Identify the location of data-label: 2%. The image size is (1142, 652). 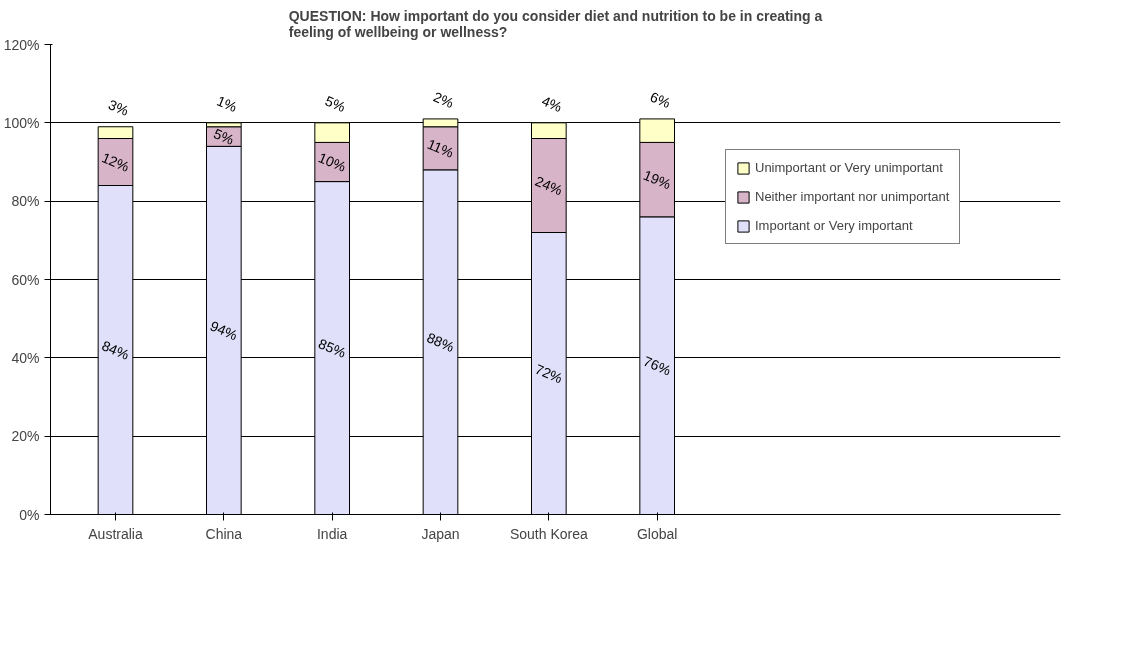
(444, 100).